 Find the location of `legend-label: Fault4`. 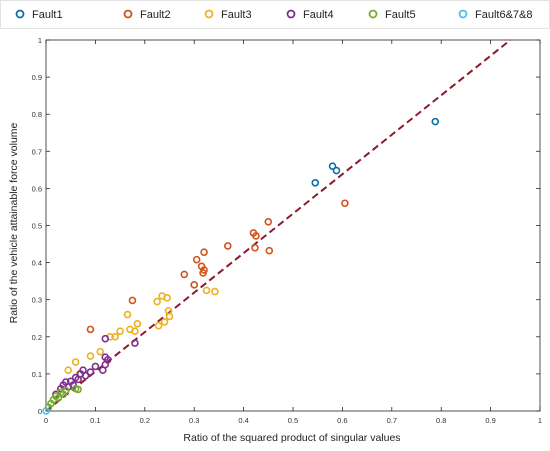

legend-label: Fault4 is located at coordinates (318, 15).